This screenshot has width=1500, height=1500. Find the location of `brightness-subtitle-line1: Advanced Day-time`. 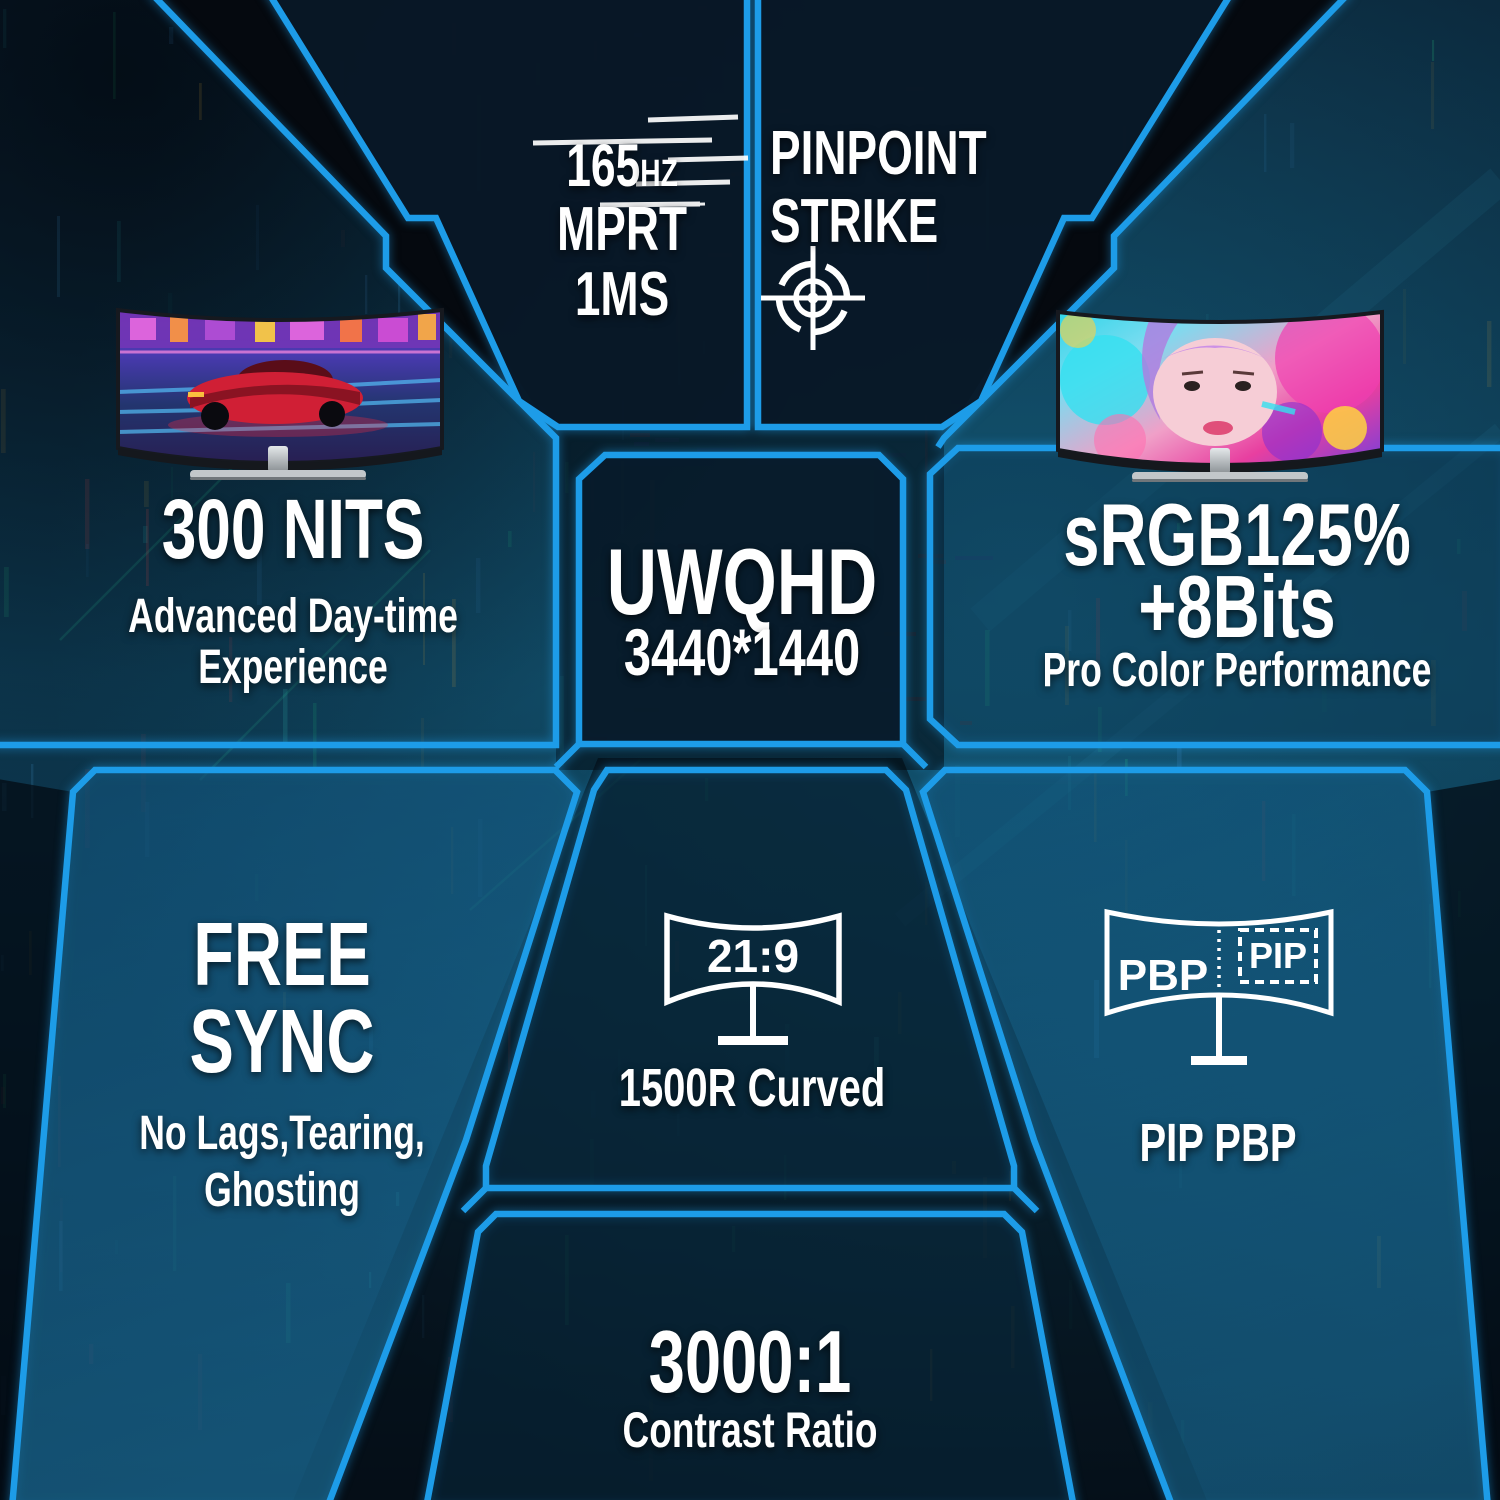

brightness-subtitle-line1: Advanced Day-time is located at coordinates (293, 616).